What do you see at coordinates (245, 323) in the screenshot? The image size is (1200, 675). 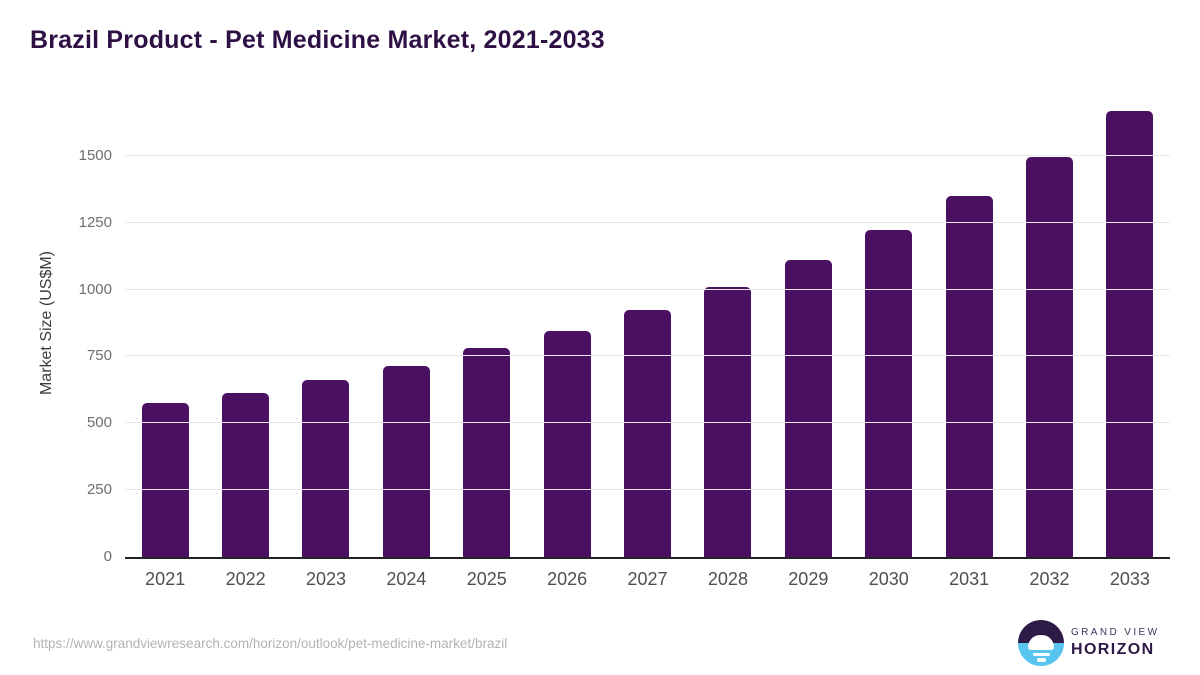 I see `bar-column-2022` at bounding box center [245, 323].